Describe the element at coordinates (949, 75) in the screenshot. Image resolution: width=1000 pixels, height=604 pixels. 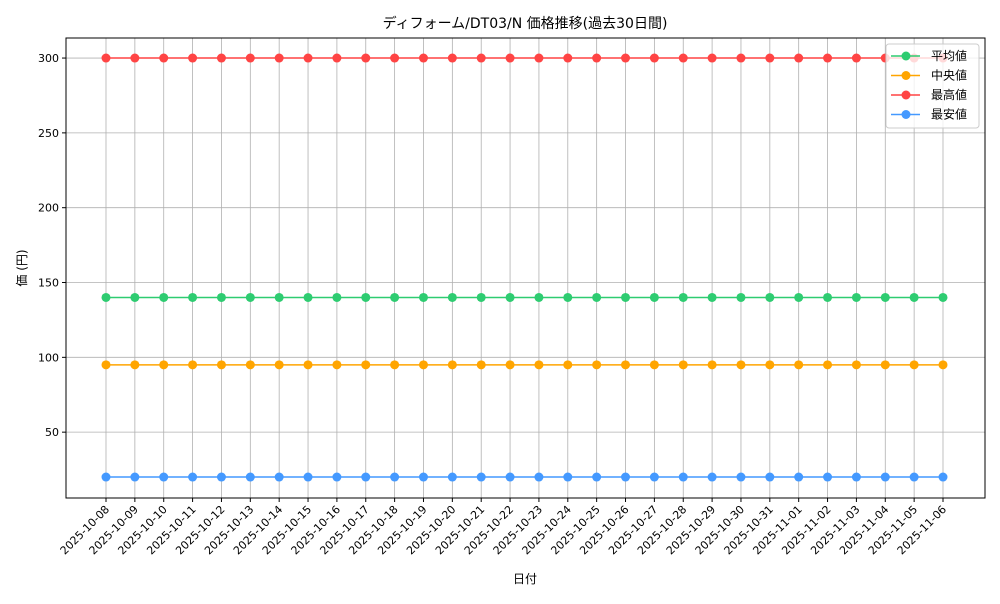
I see `legend-label: 中央値` at that location.